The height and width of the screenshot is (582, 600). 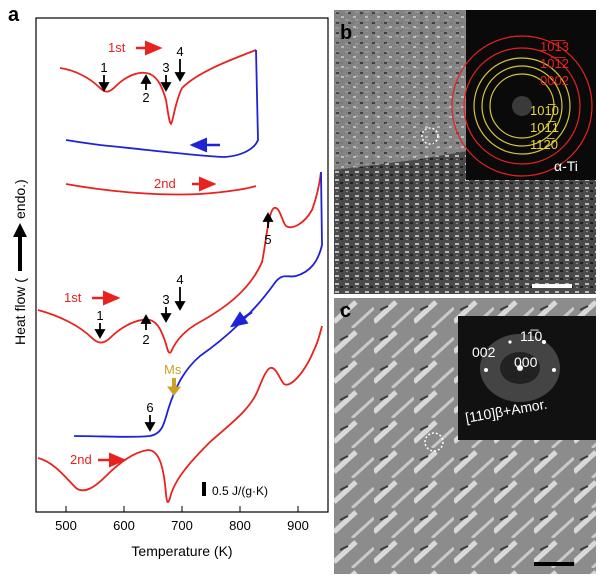 I want to click on sad-ring-yellow-3: 112̅0, so click(x=544, y=144).